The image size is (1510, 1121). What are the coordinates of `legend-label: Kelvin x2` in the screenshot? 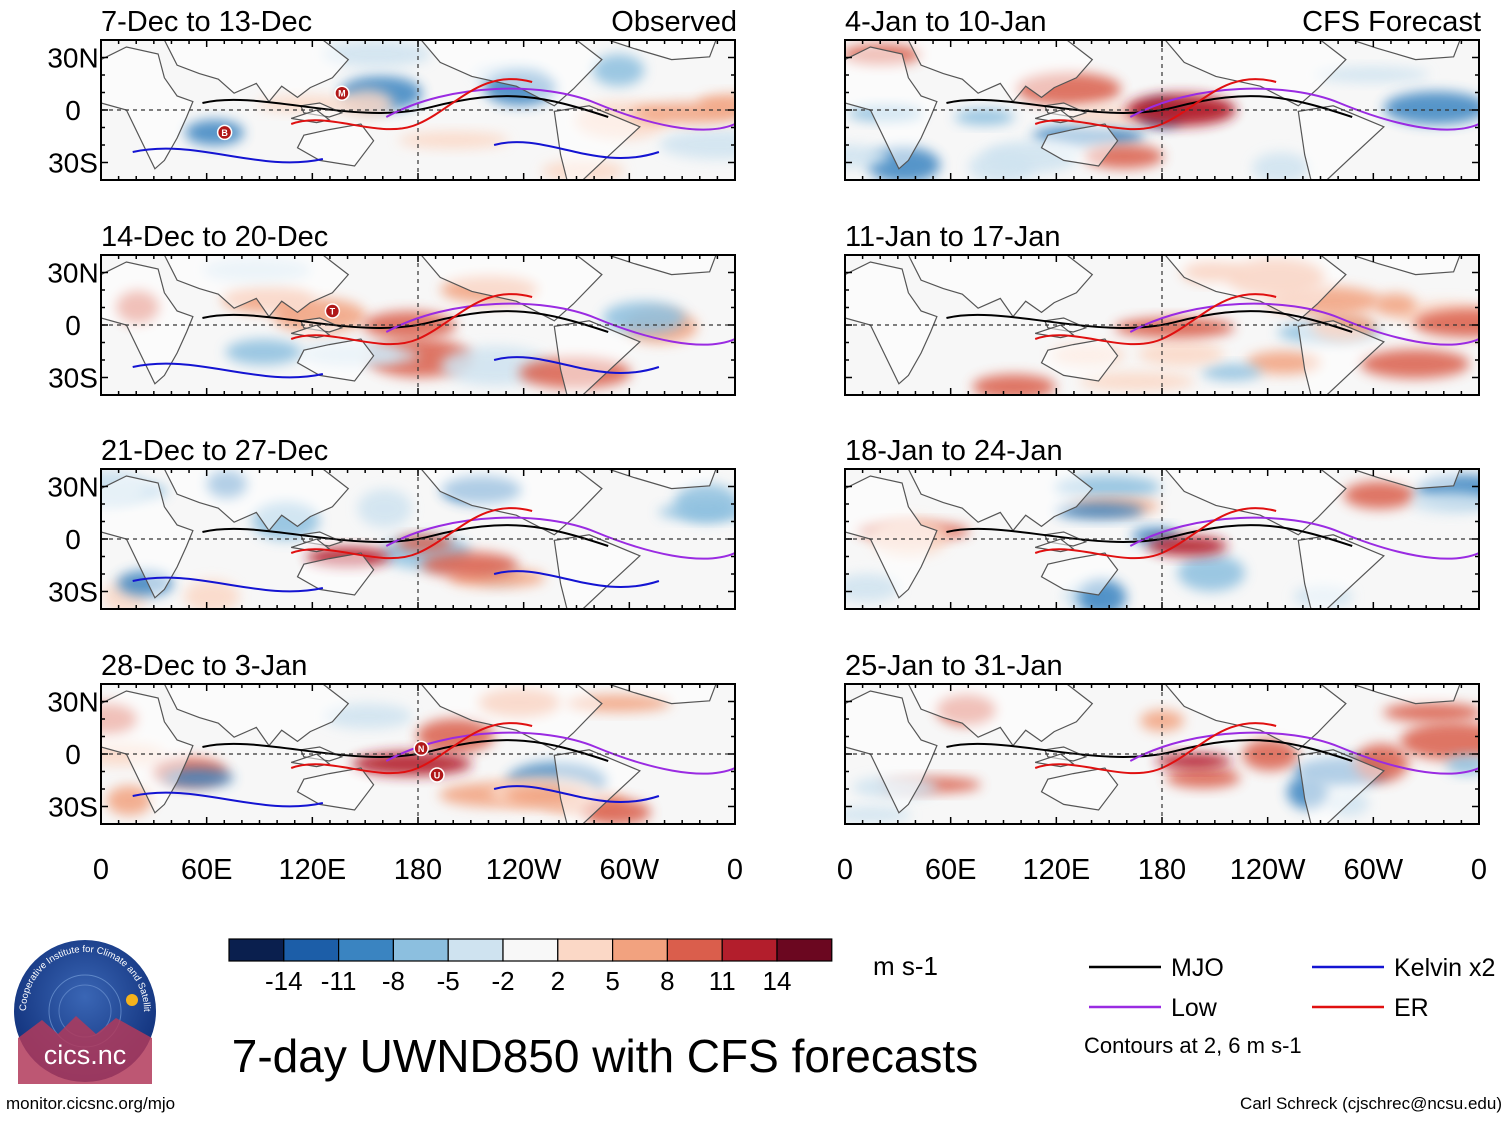 It's located at (1444, 968).